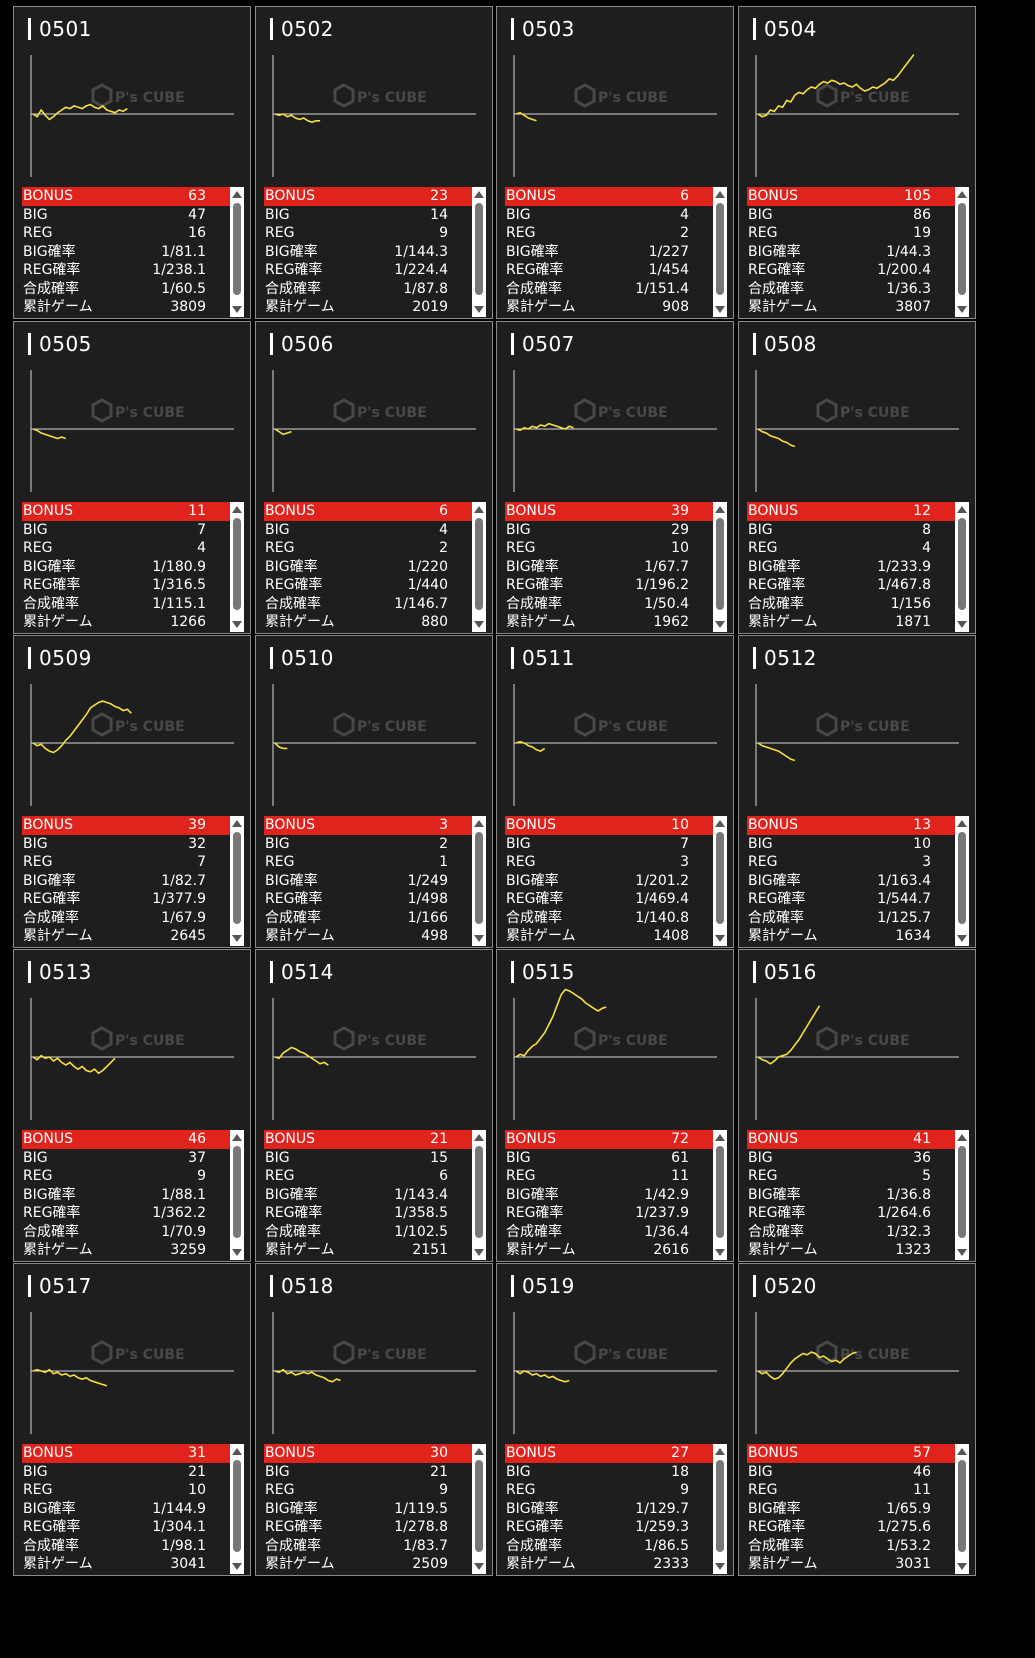  Describe the element at coordinates (132, 1419) in the screenshot. I see `machine-card-0517: 0517 P's CUBE BONUS 31 BIG 21 REG 10` at that location.